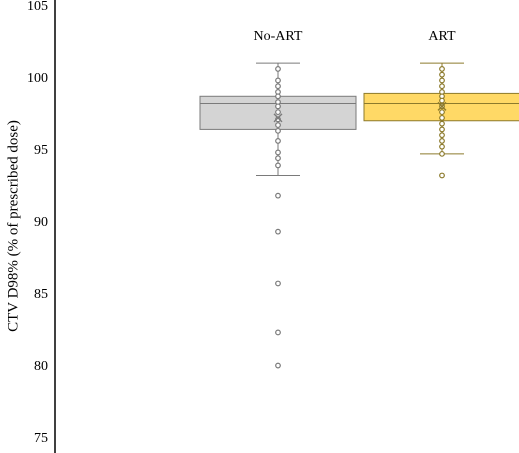 The width and height of the screenshot is (519, 453). Describe the element at coordinates (442, 36) in the screenshot. I see `series-label: ART` at that location.